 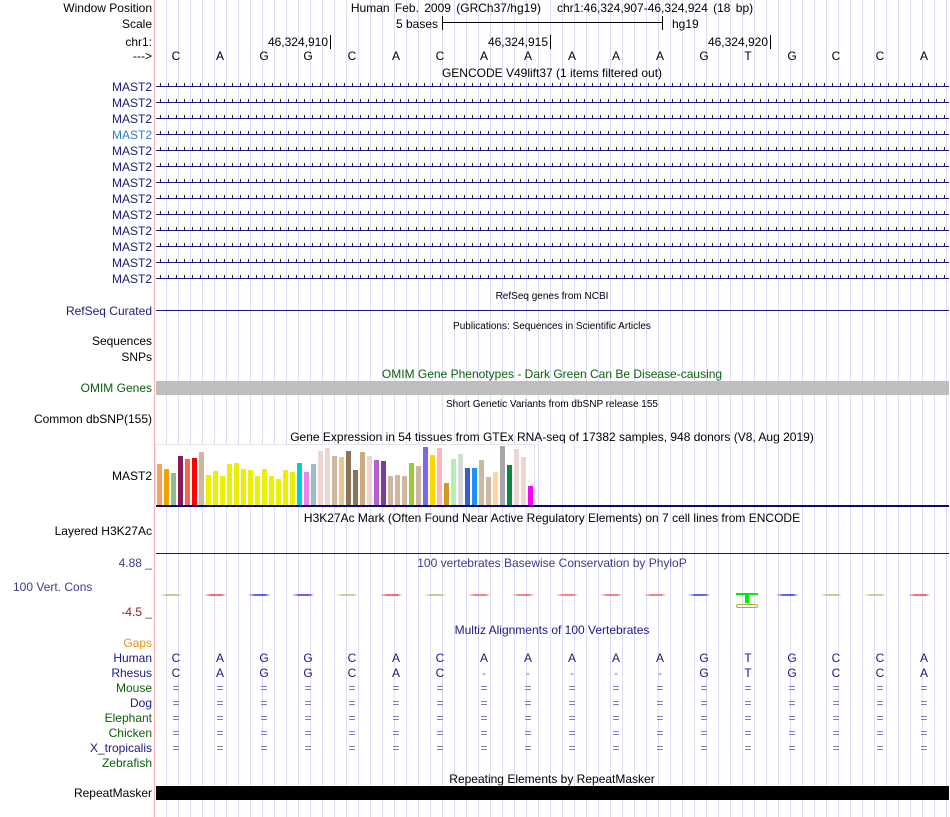 What do you see at coordinates (126, 763) in the screenshot?
I see `species-label: Zebrafish` at bounding box center [126, 763].